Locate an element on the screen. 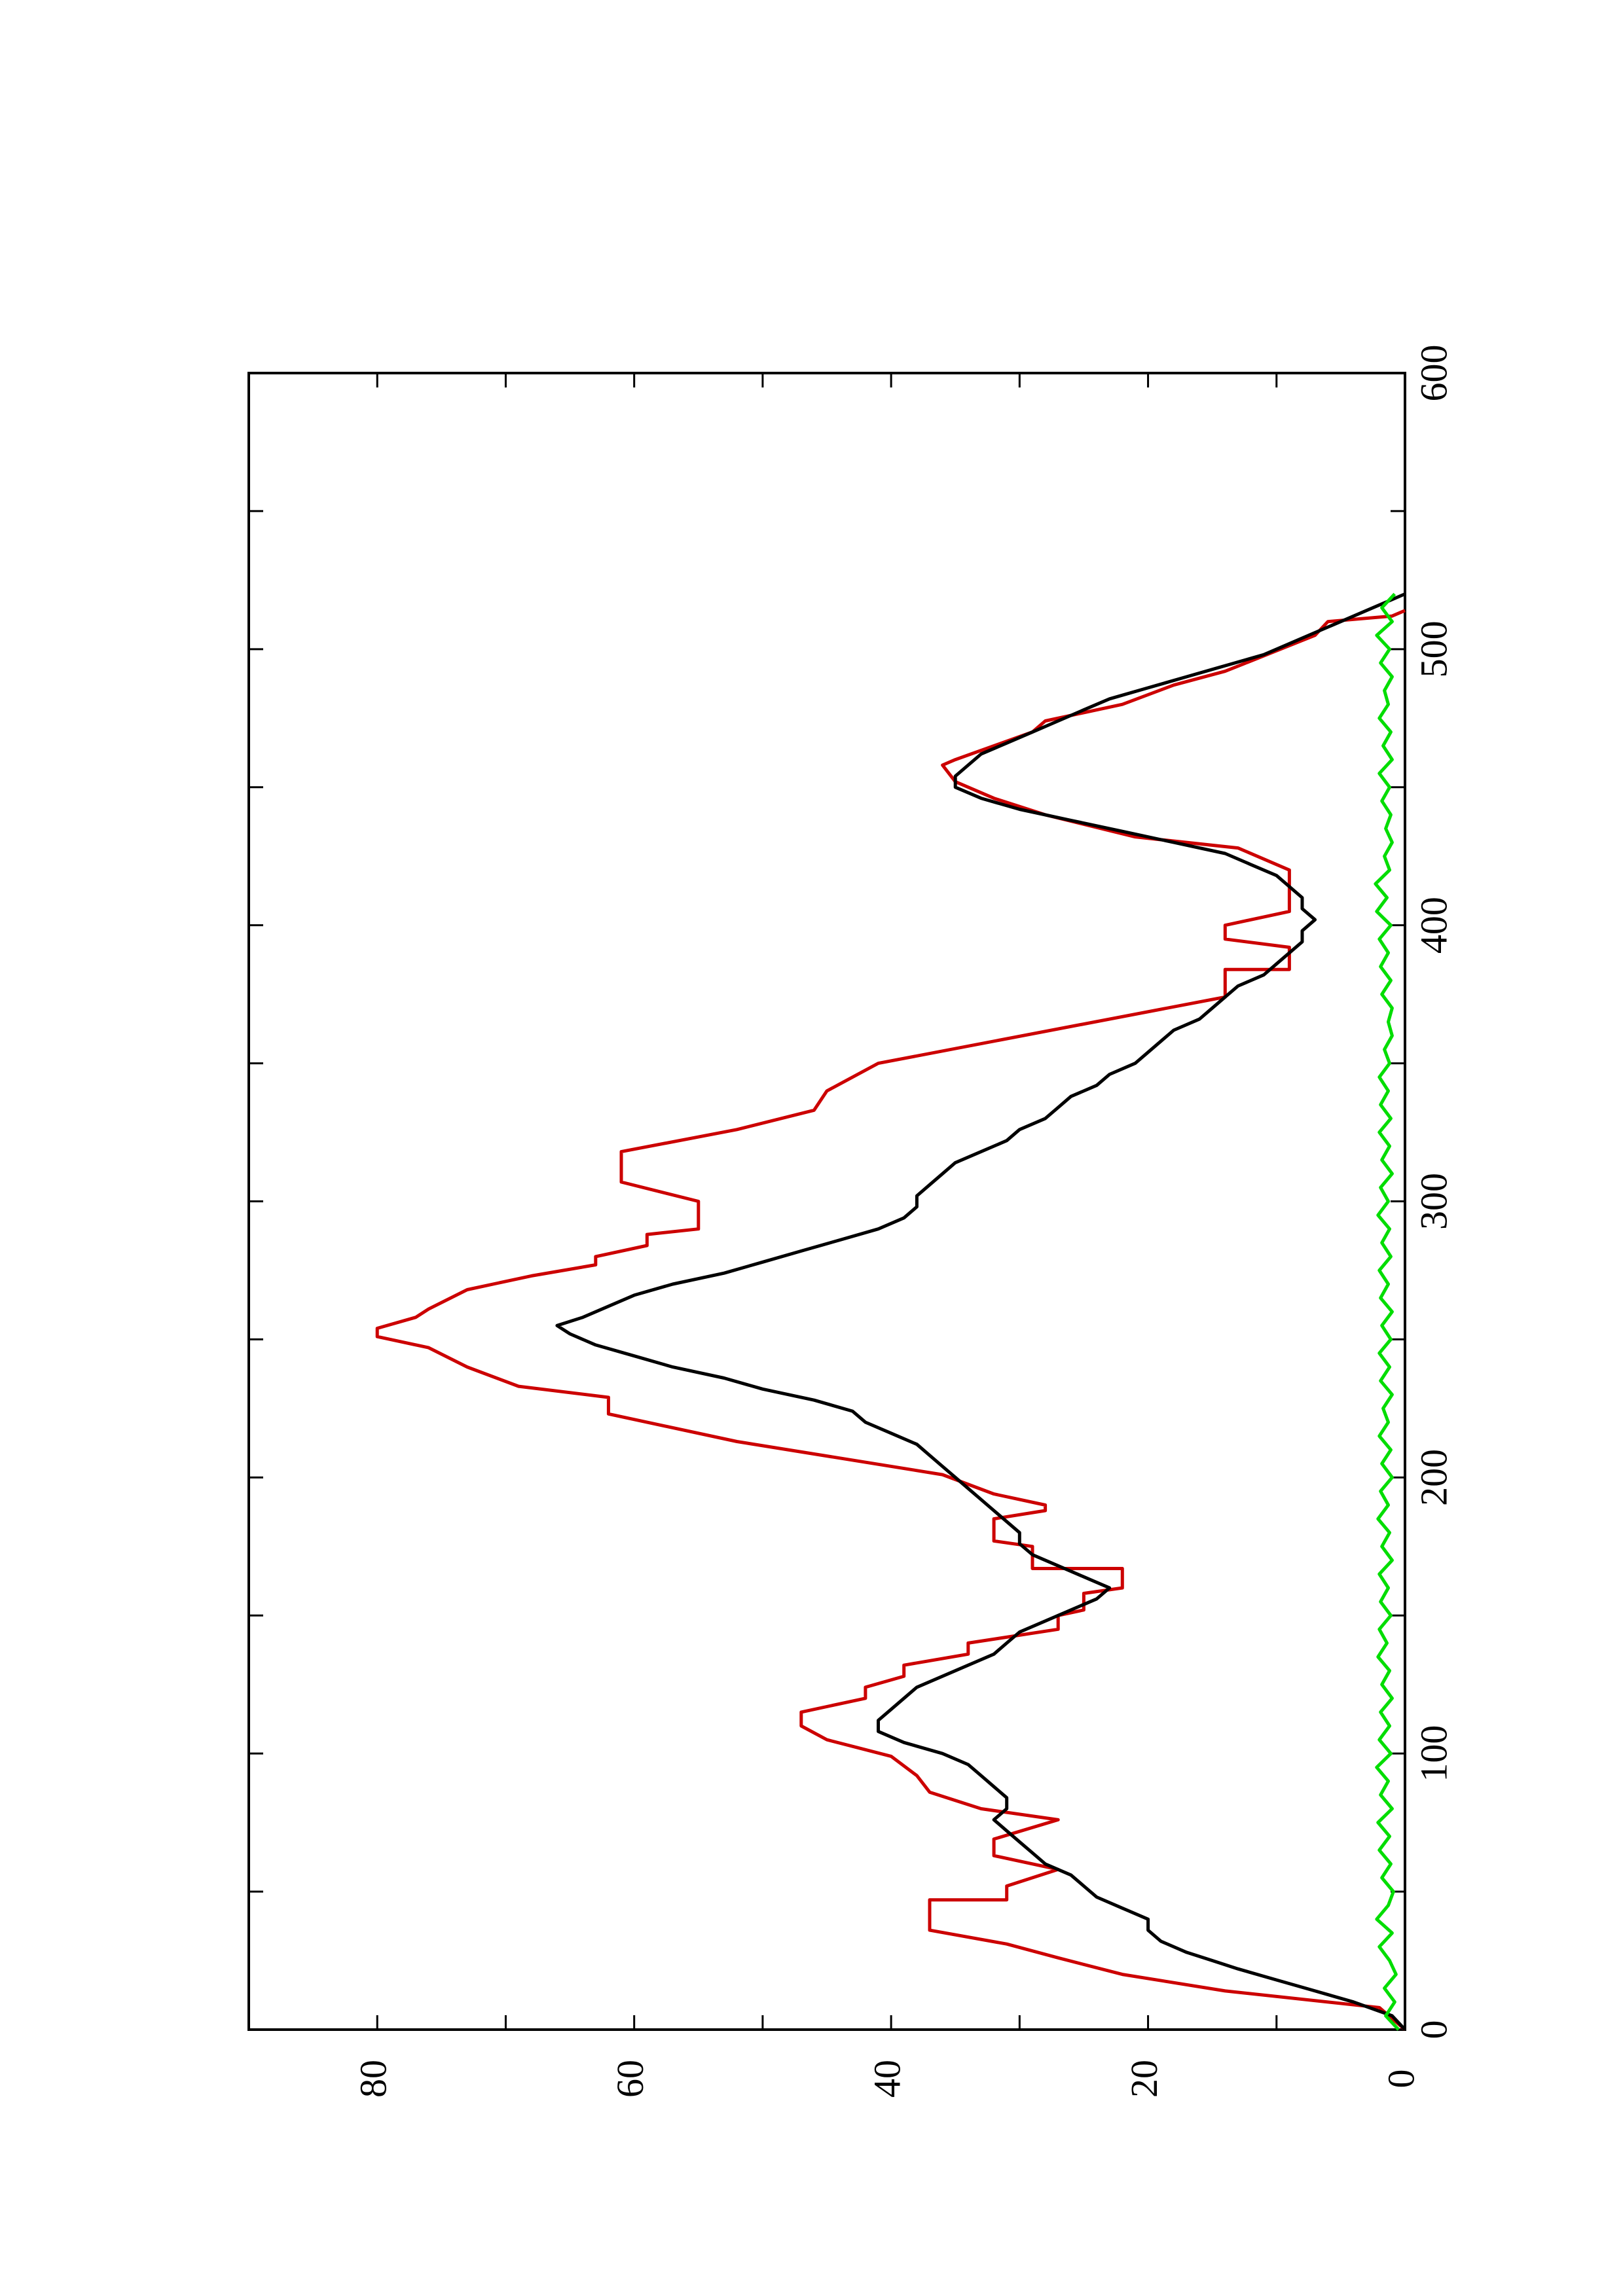 This screenshot has width=1623, height=2296. x-tick-label: 400 is located at coordinates (1433, 925).